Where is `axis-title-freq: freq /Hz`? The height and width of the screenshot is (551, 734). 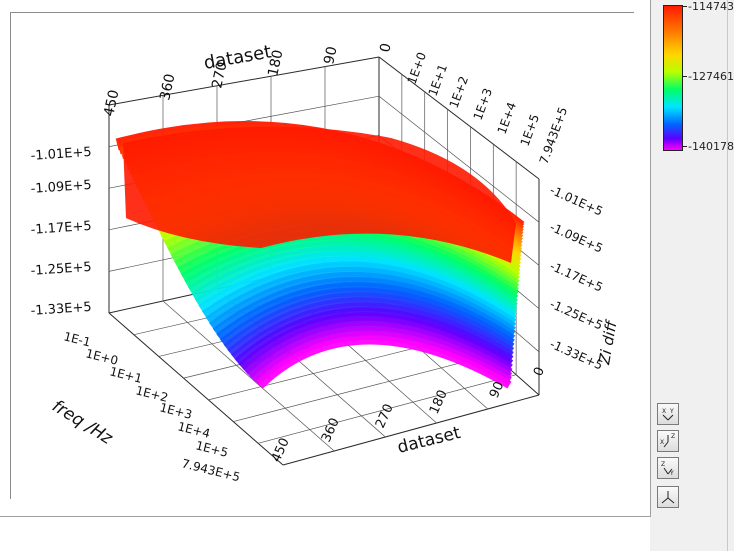
axis-title-freq: freq /Hz is located at coordinates (82, 422).